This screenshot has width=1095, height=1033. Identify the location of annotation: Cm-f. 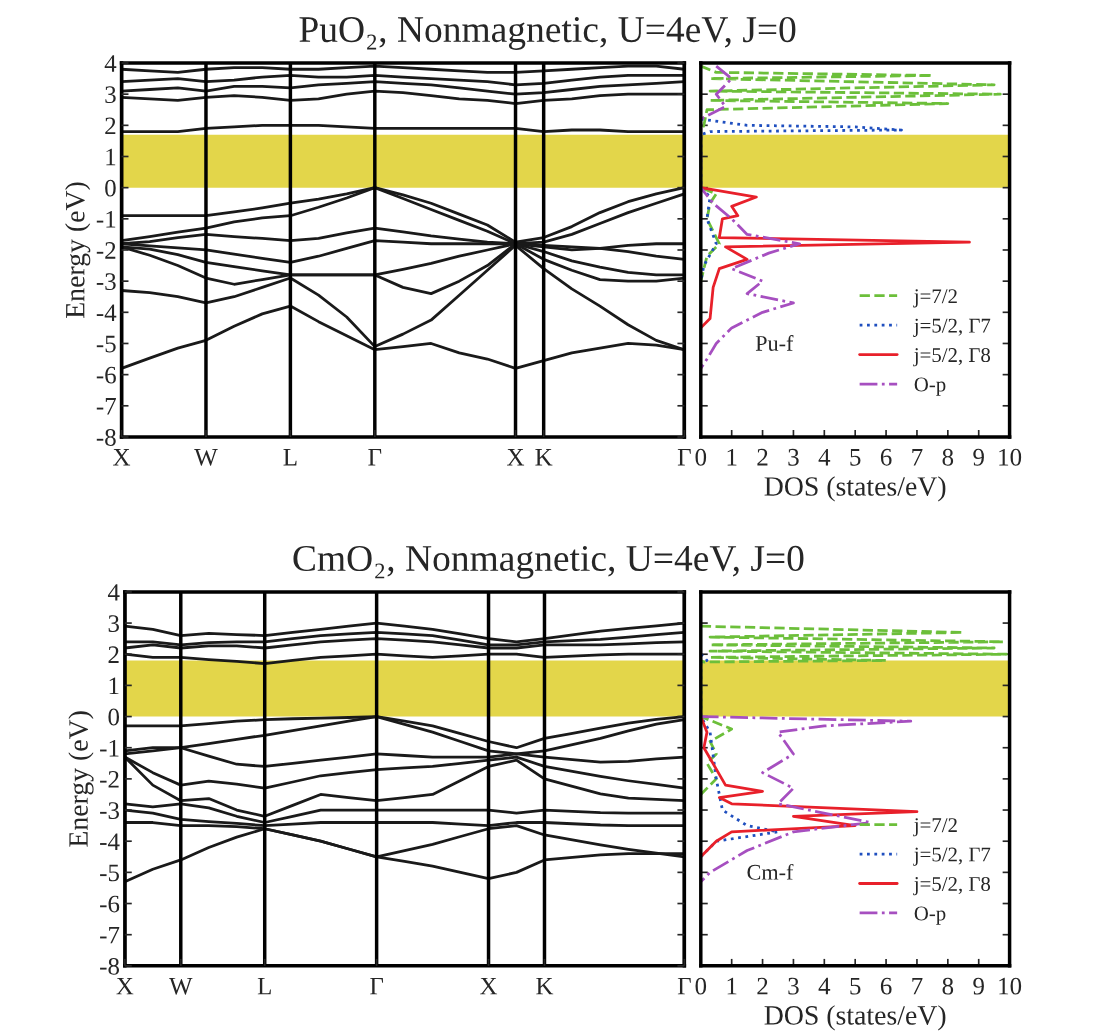
(770, 871).